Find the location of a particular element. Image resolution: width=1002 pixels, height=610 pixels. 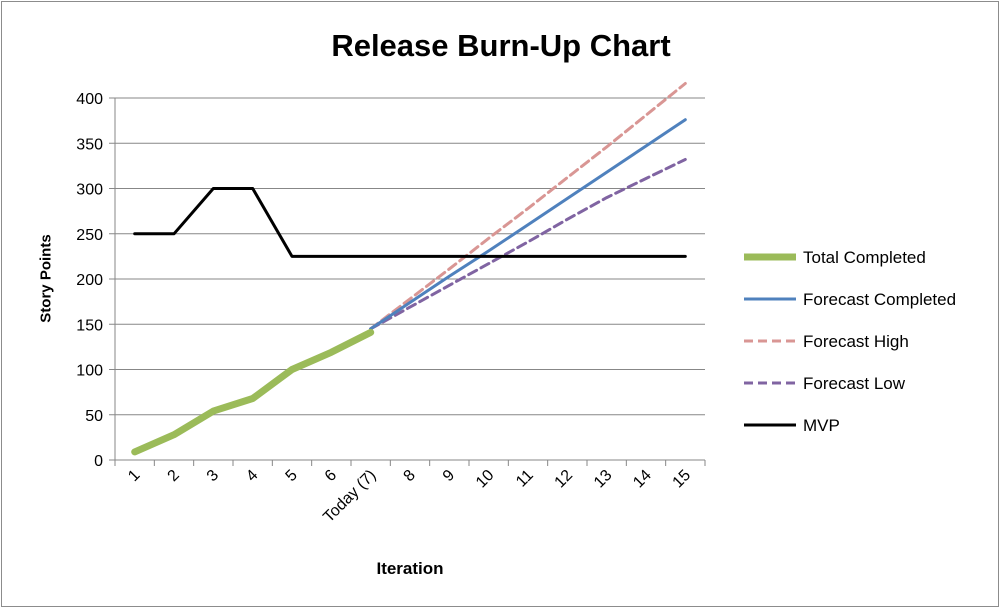

y-tick-label: 350 is located at coordinates (89, 144).